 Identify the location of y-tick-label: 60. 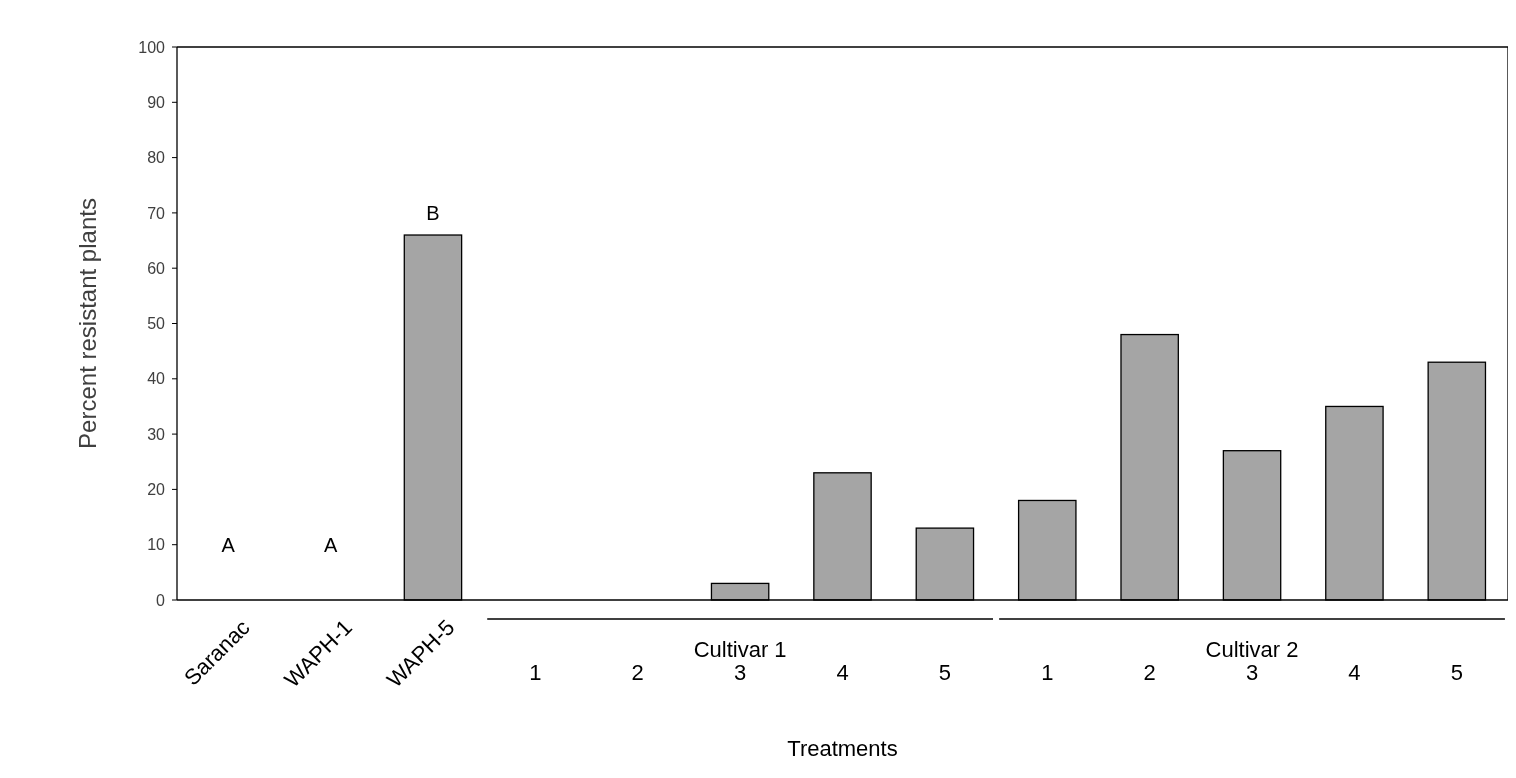
(156, 268).